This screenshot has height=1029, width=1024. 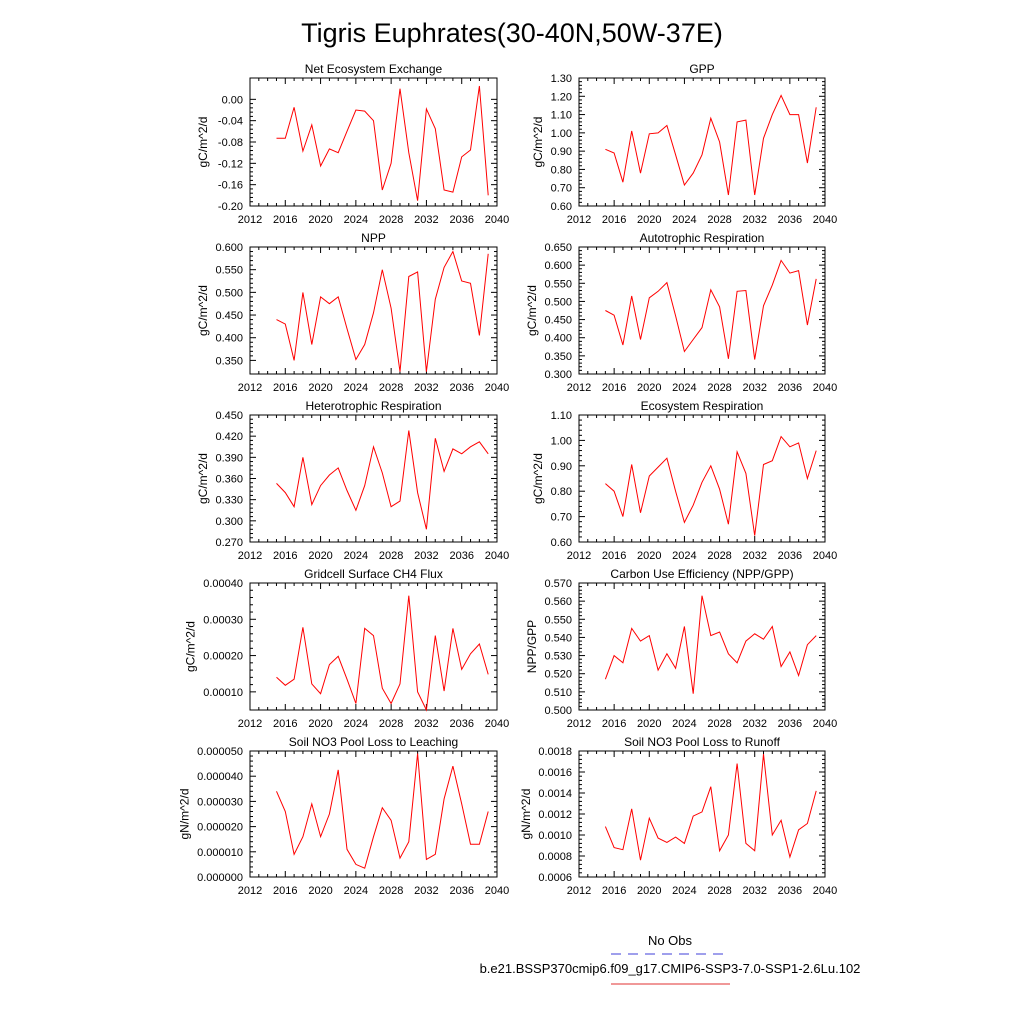 I want to click on y-tick-label: 0.000030, so click(x=220, y=802).